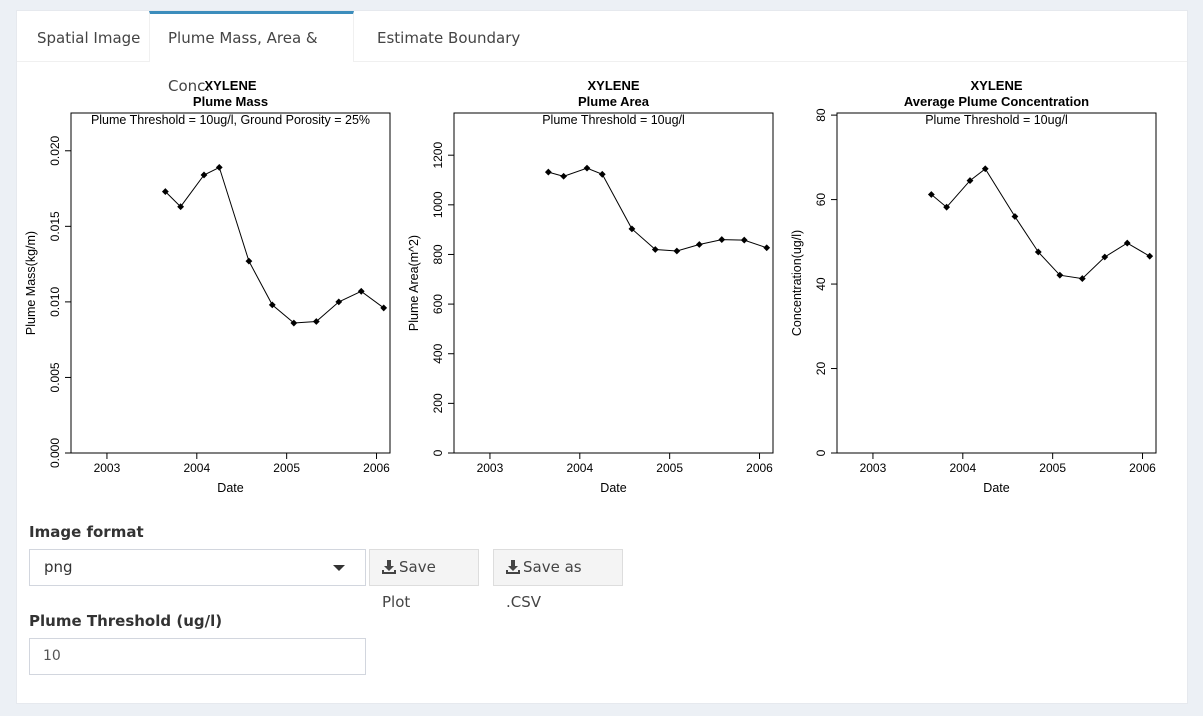 Image resolution: width=1203 pixels, height=716 pixels. What do you see at coordinates (197, 567) in the screenshot?
I see `image-format-select: png` at bounding box center [197, 567].